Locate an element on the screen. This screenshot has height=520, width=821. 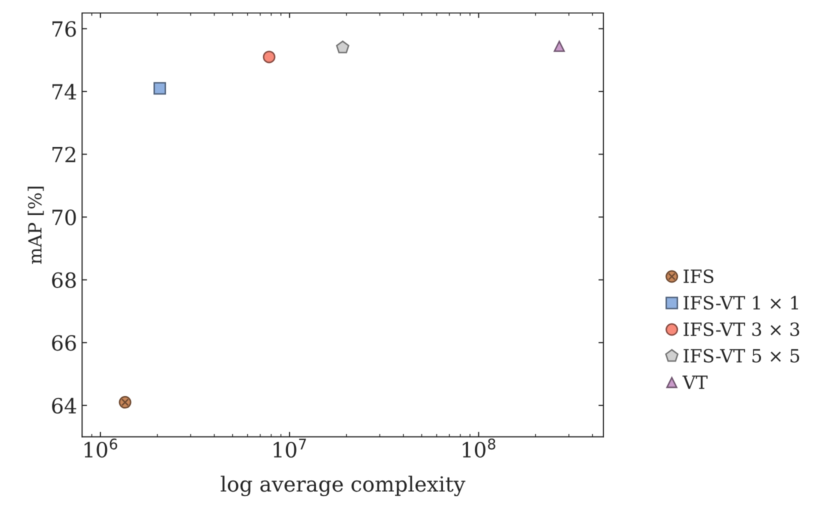
y-tick-label: 72 is located at coordinates (64, 154).